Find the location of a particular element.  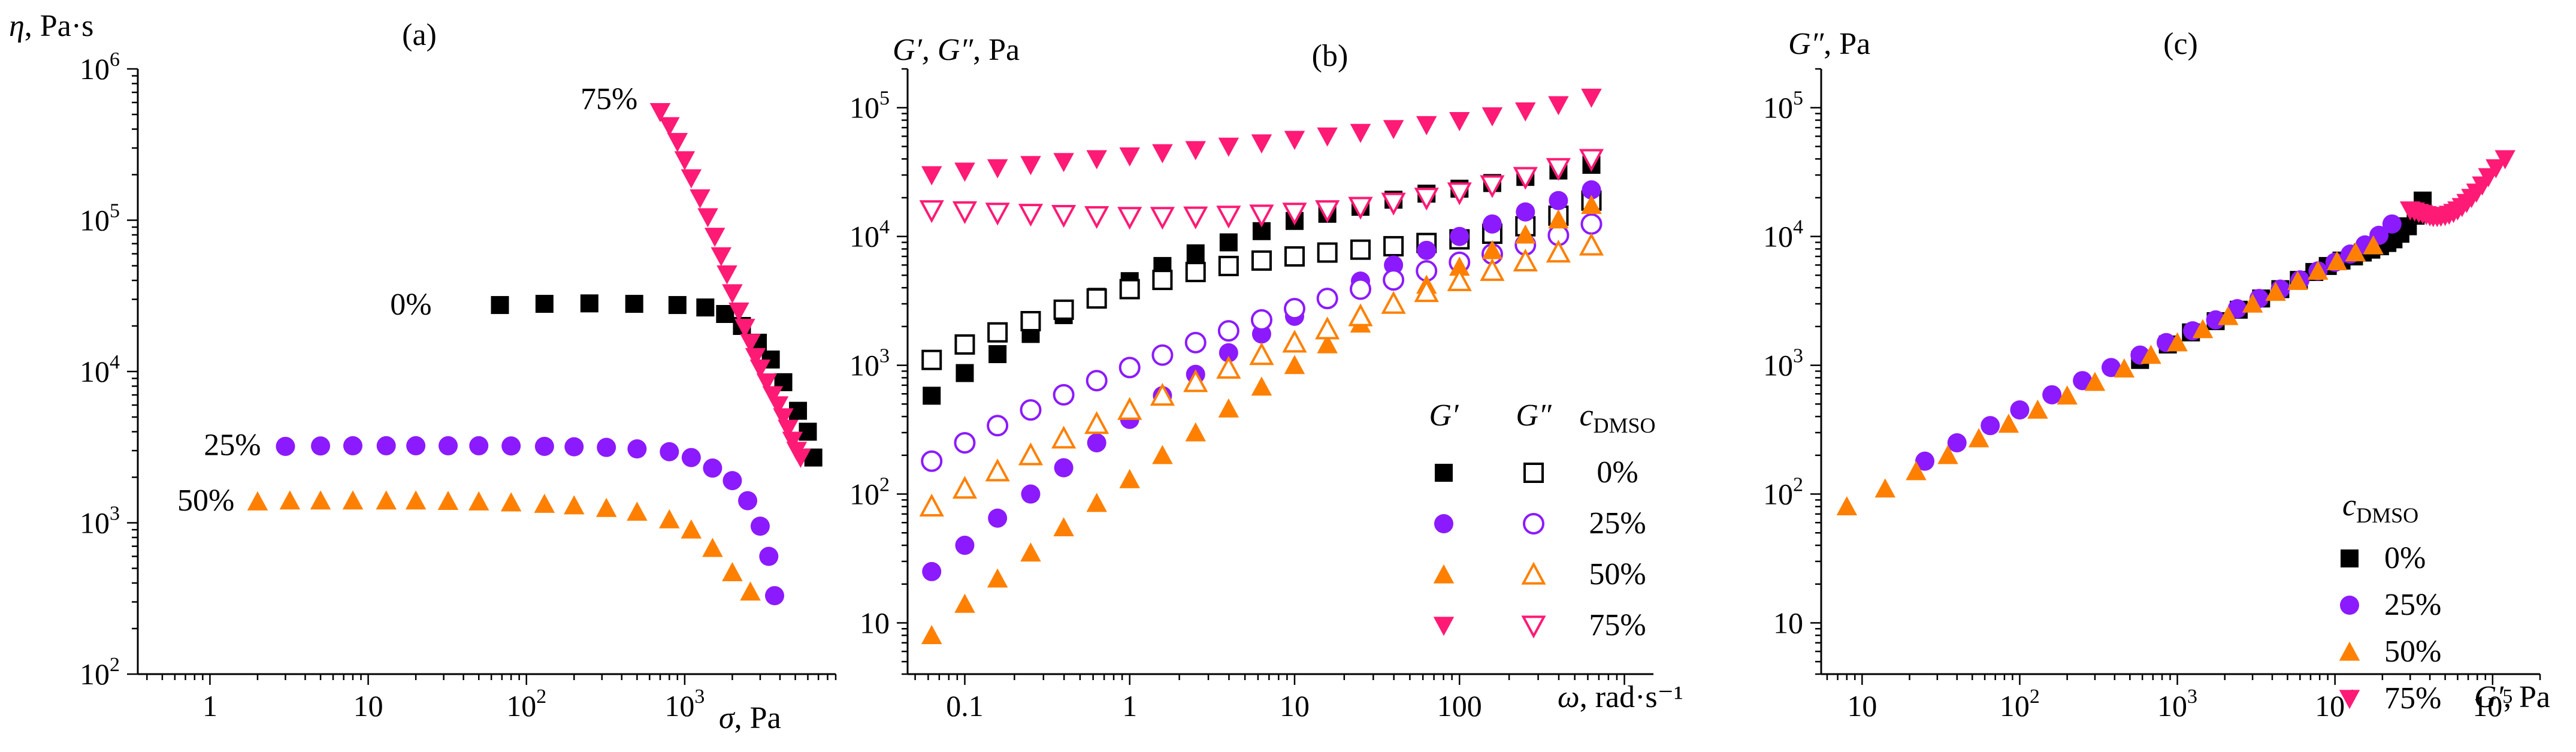

y-tick-label: 10⁴ is located at coordinates (1783, 234).